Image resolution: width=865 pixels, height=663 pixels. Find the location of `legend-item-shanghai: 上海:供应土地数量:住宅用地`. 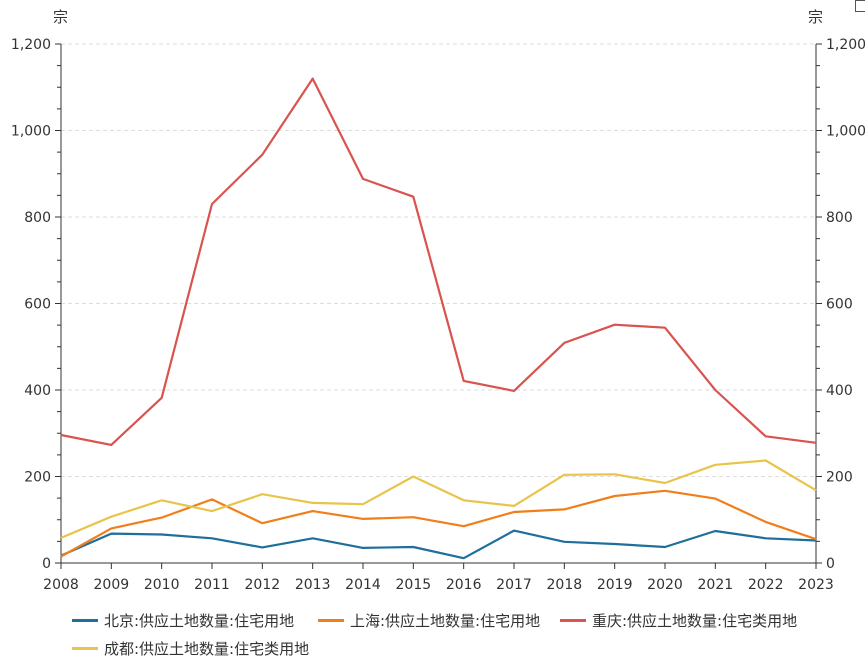

legend-item-shanghai: 上海:供应土地数量:住宅用地 is located at coordinates (429, 620).